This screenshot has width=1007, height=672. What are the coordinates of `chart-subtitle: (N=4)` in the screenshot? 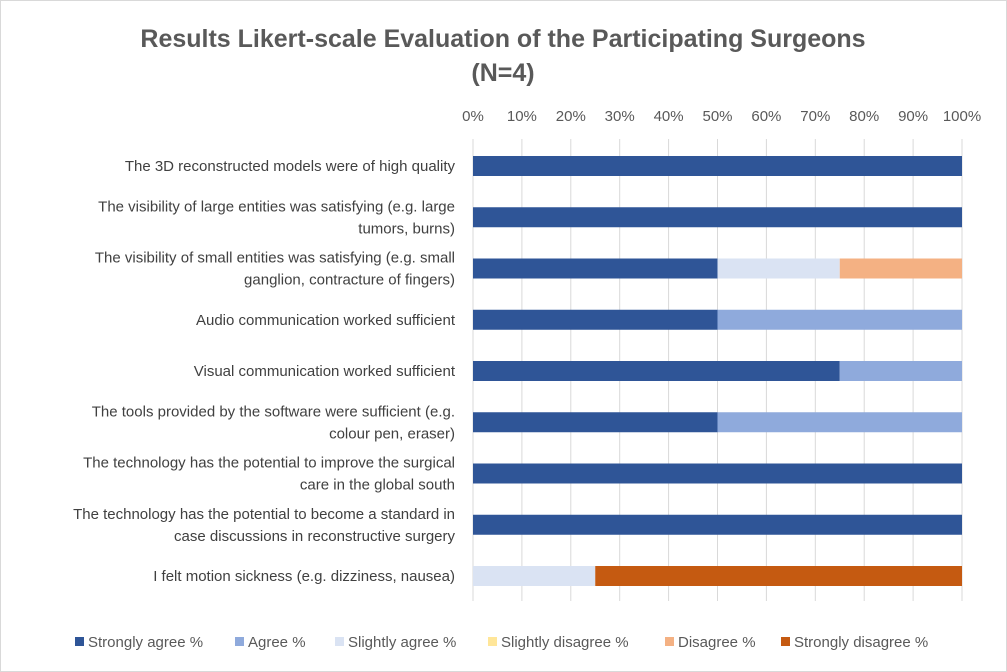 It's located at (502, 73).